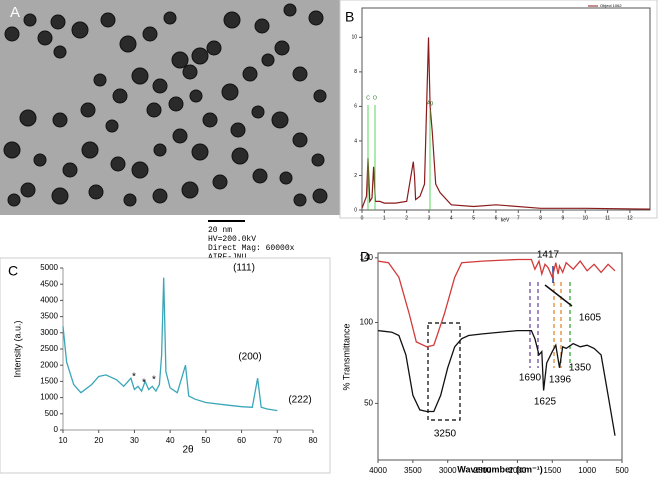  I want to click on x-tick-label: 20, so click(98, 440).